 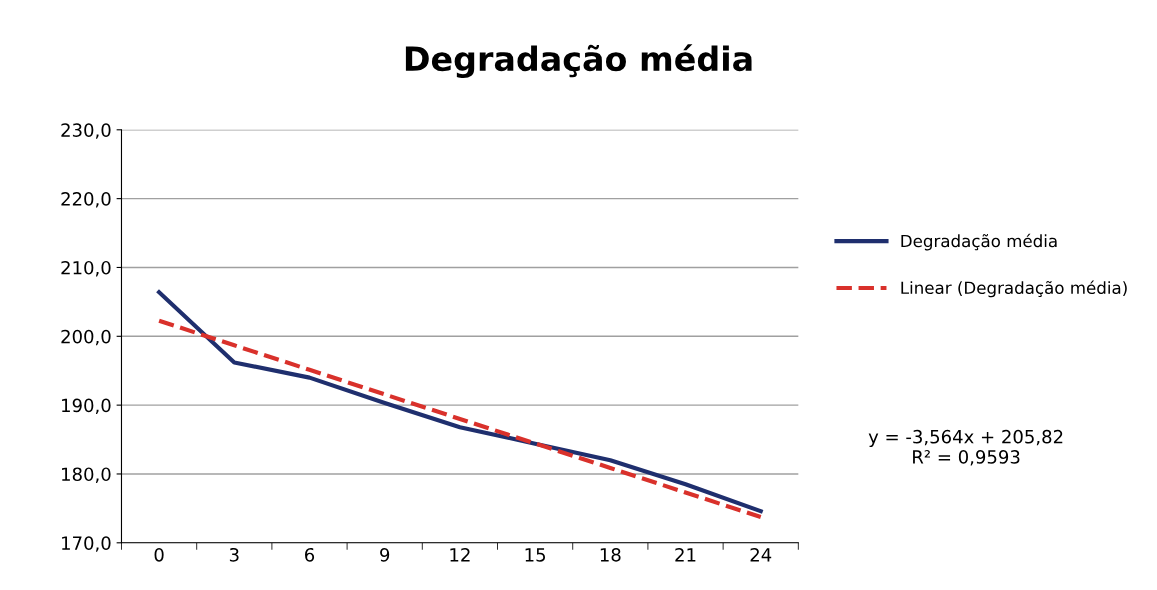 I want to click on y-tick-label: 230,0, so click(x=86, y=131).